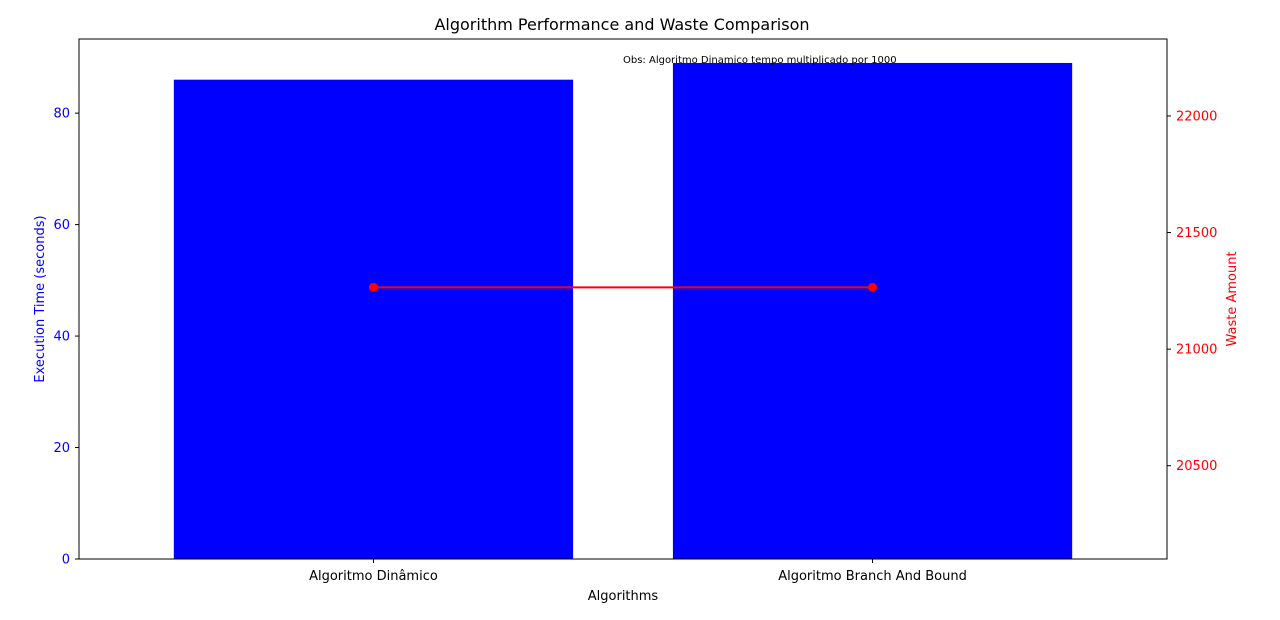  Describe the element at coordinates (61, 337) in the screenshot. I see `left-tick-label: 40` at that location.